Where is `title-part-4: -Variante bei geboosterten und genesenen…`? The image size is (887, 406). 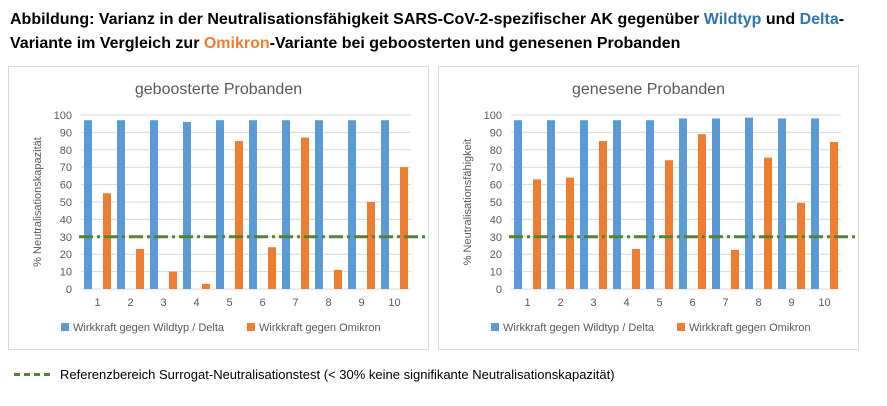 title-part-4: -Variante bei geboosterten und genesenen… is located at coordinates (475, 43).